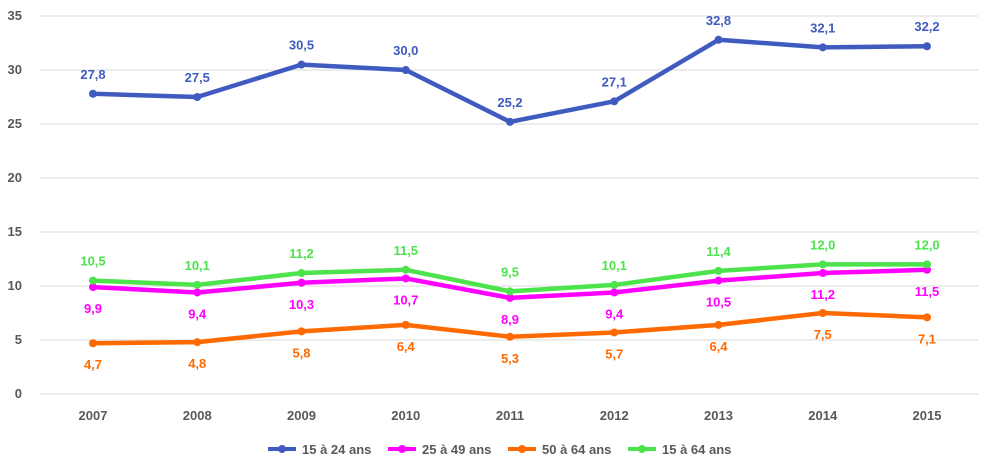 The width and height of the screenshot is (1000, 472). I want to click on data-label: 5,8, so click(301, 352).